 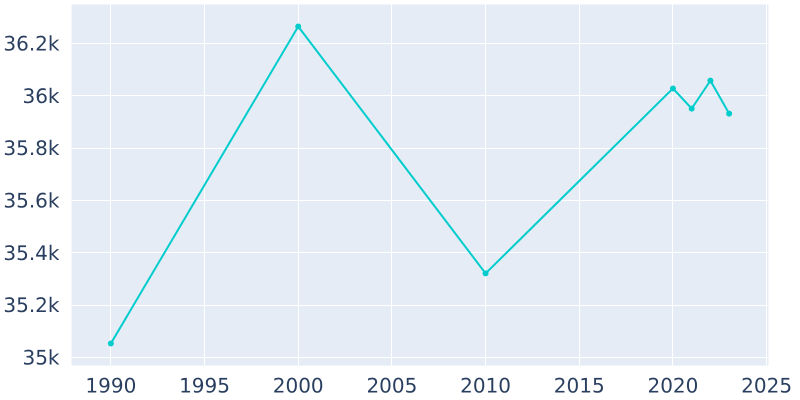 What do you see at coordinates (31, 252) in the screenshot?
I see `y-tick-label: 35.4k` at bounding box center [31, 252].